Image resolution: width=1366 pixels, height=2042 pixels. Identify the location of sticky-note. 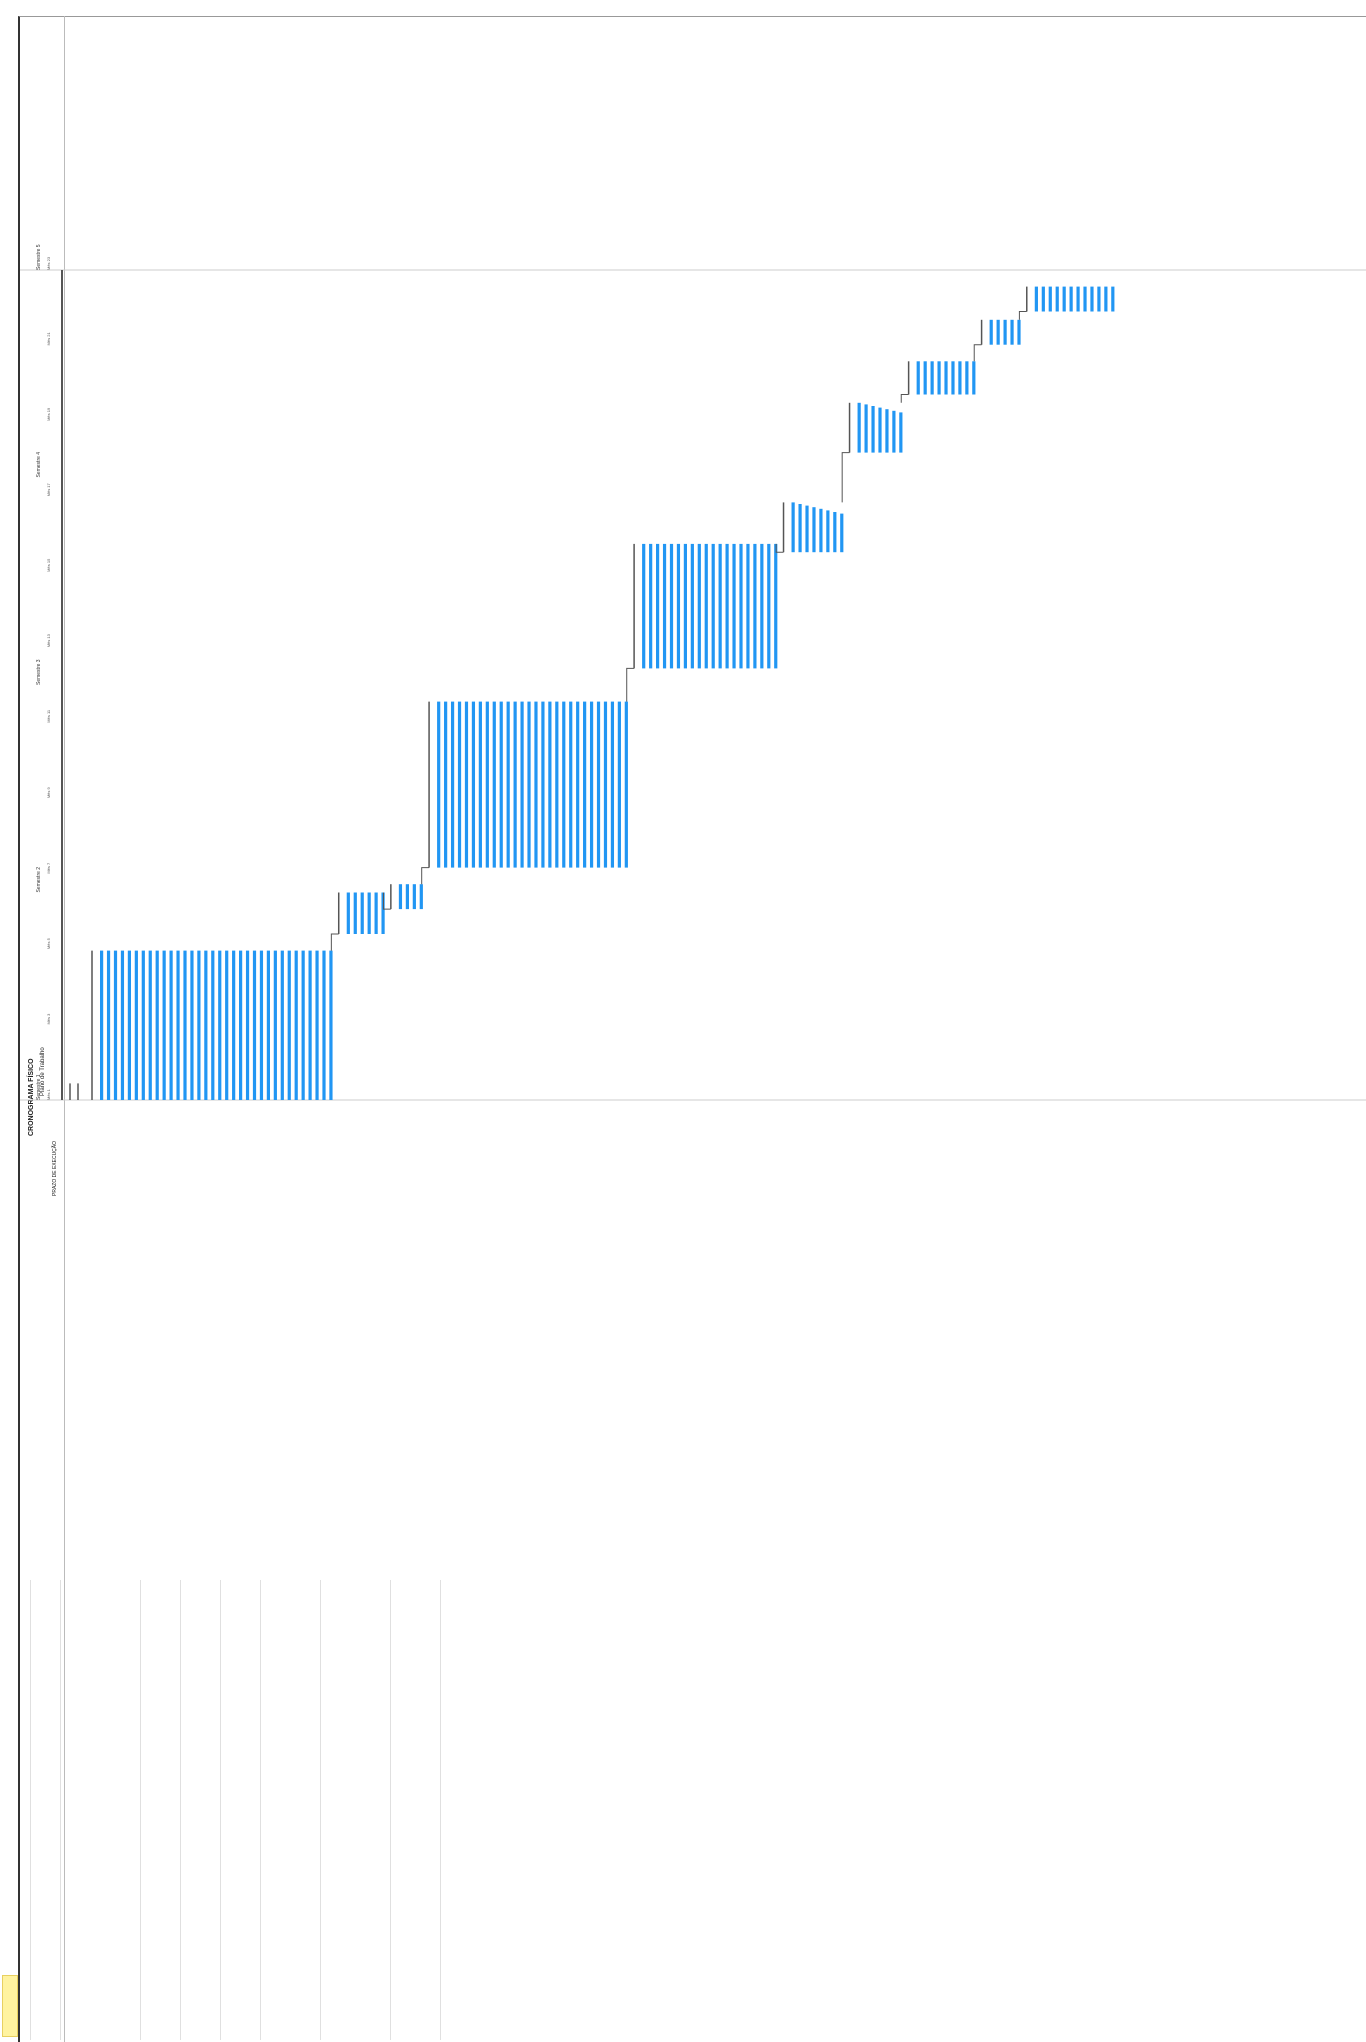
(10, 2006).